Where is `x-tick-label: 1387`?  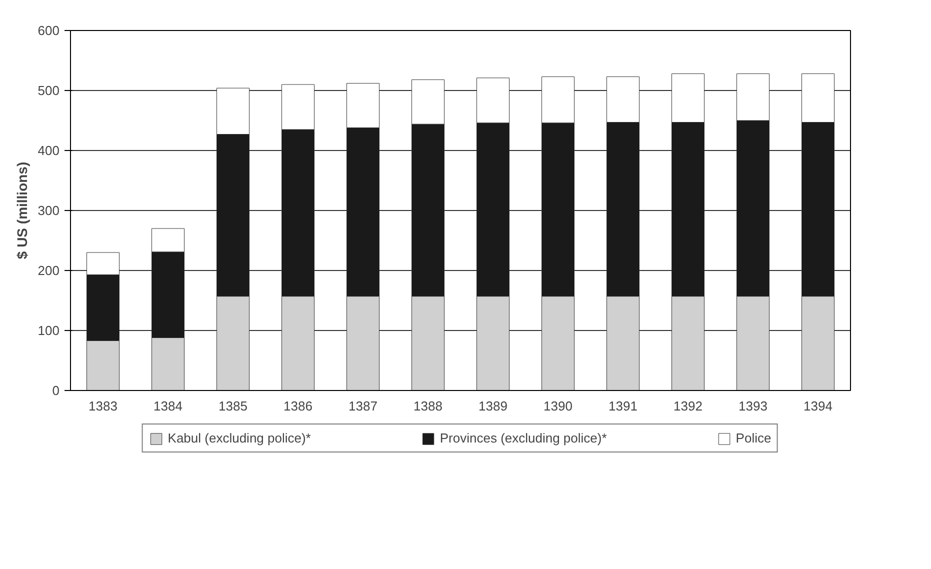
x-tick-label: 1387 is located at coordinates (363, 406).